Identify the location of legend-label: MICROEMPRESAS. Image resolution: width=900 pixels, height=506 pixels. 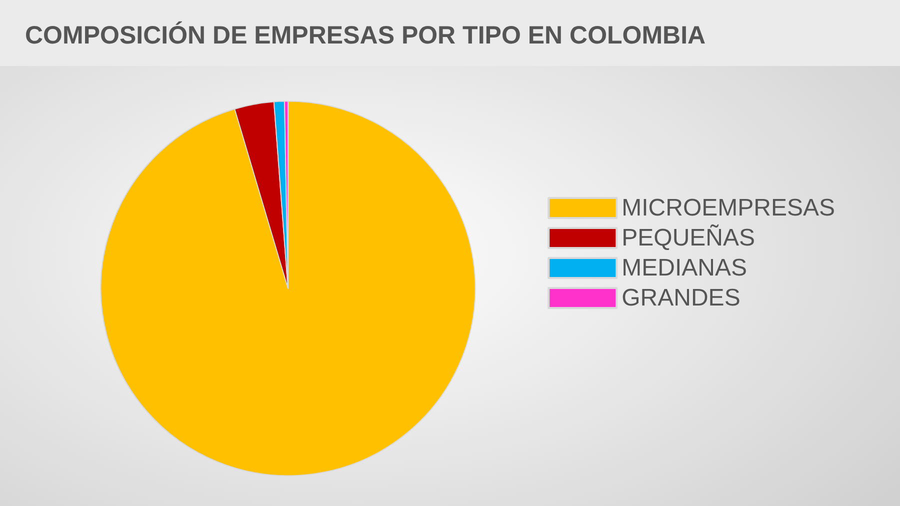
(729, 208).